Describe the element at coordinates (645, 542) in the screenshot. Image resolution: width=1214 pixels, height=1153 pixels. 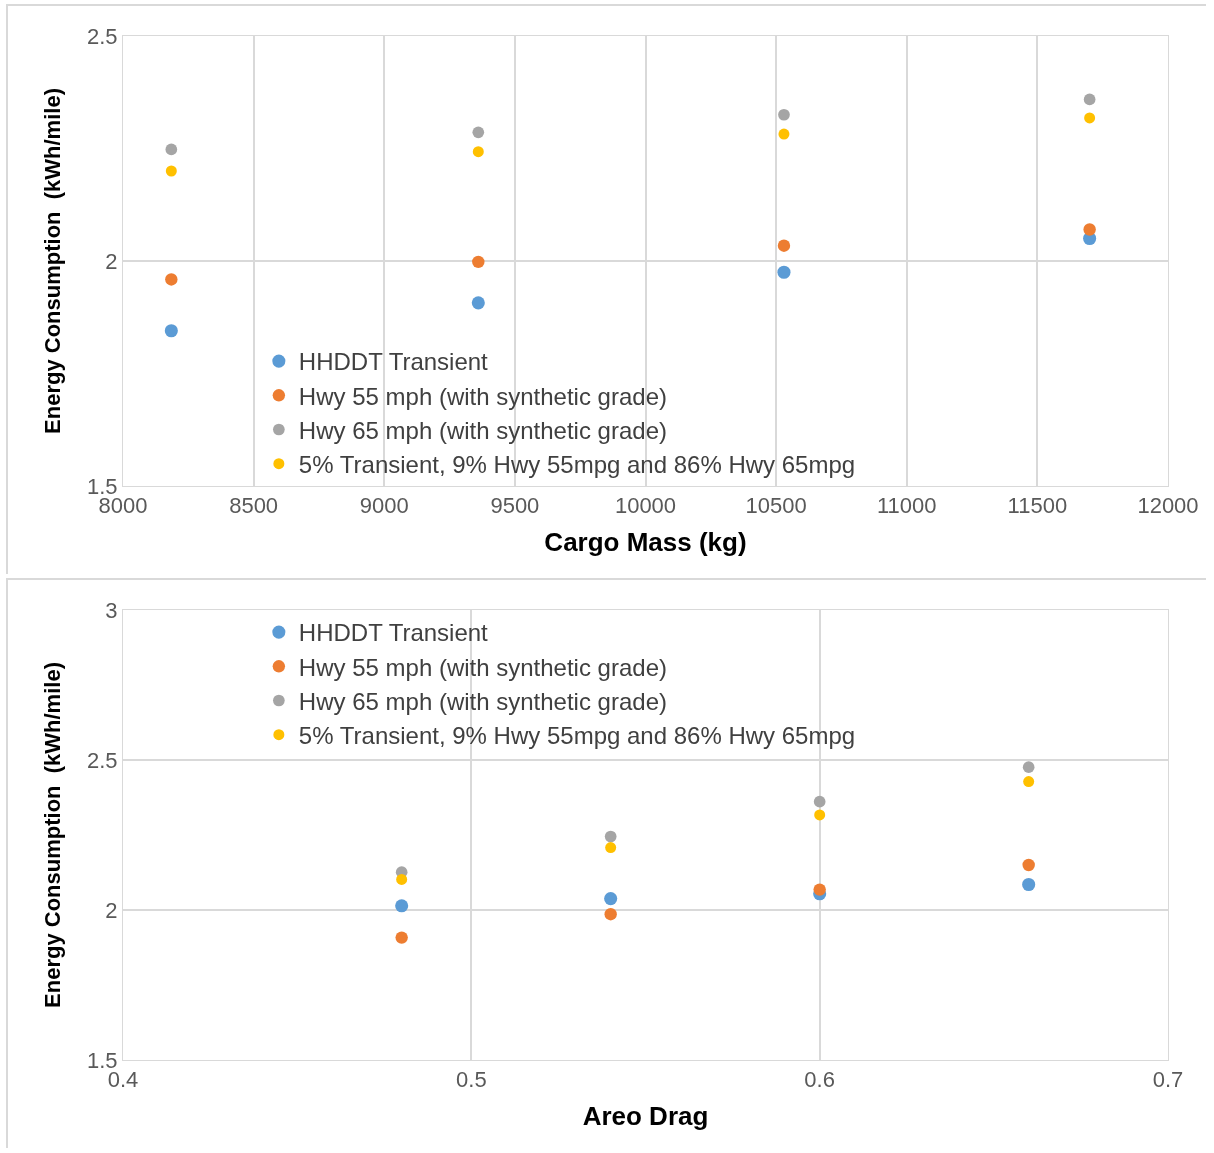
I see `x-axis-title: Cargo Mass (kg)` at that location.